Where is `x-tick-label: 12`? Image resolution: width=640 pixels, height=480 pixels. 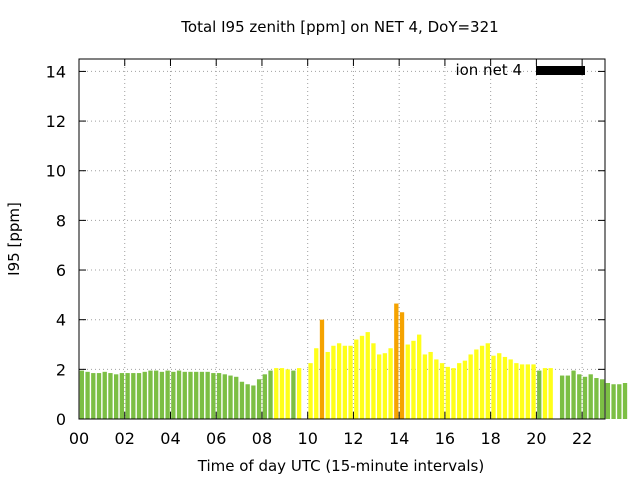
x-tick-label: 12 is located at coordinates (353, 438).